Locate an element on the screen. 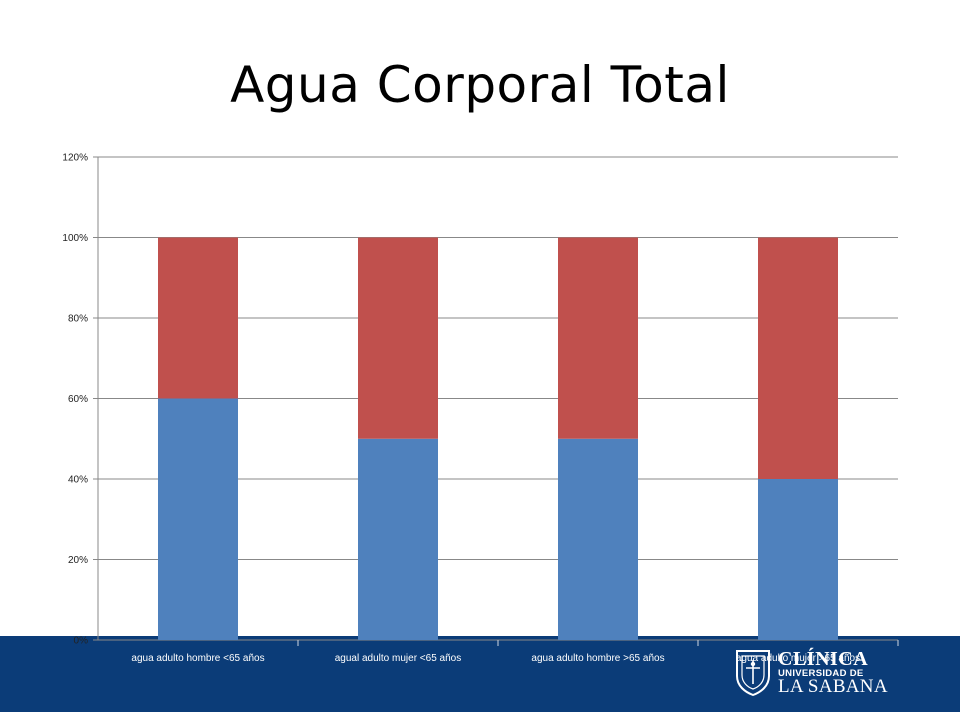 Image resolution: width=960 pixels, height=720 pixels. y-tick-label: 40% is located at coordinates (78, 480).